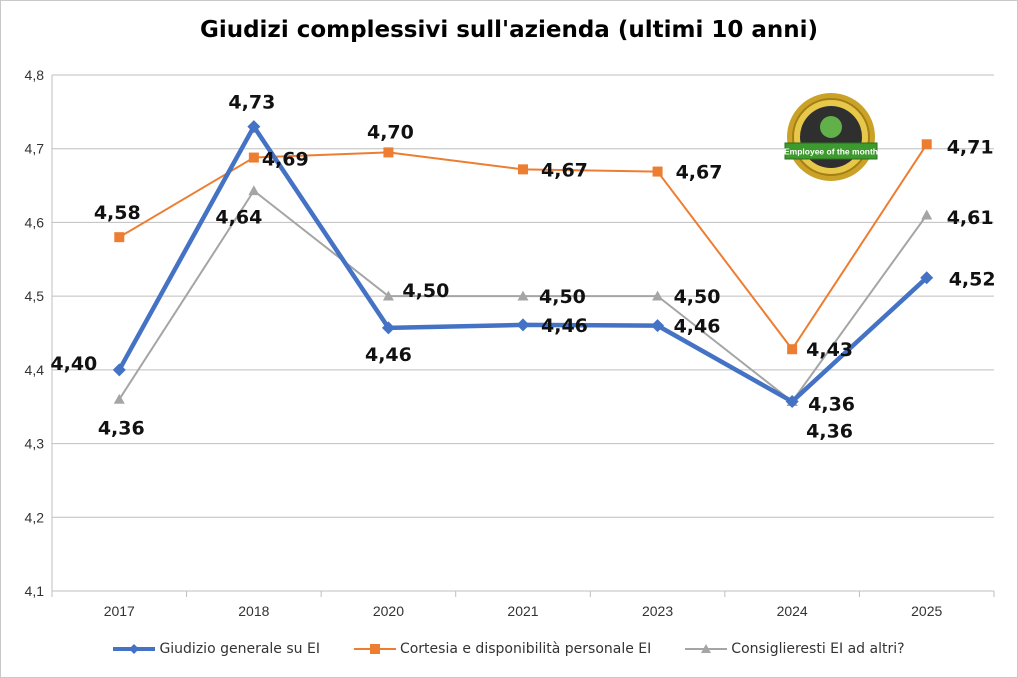 The width and height of the screenshot is (1018, 678). Describe the element at coordinates (119, 611) in the screenshot. I see `x-tick-label: 2017` at that location.